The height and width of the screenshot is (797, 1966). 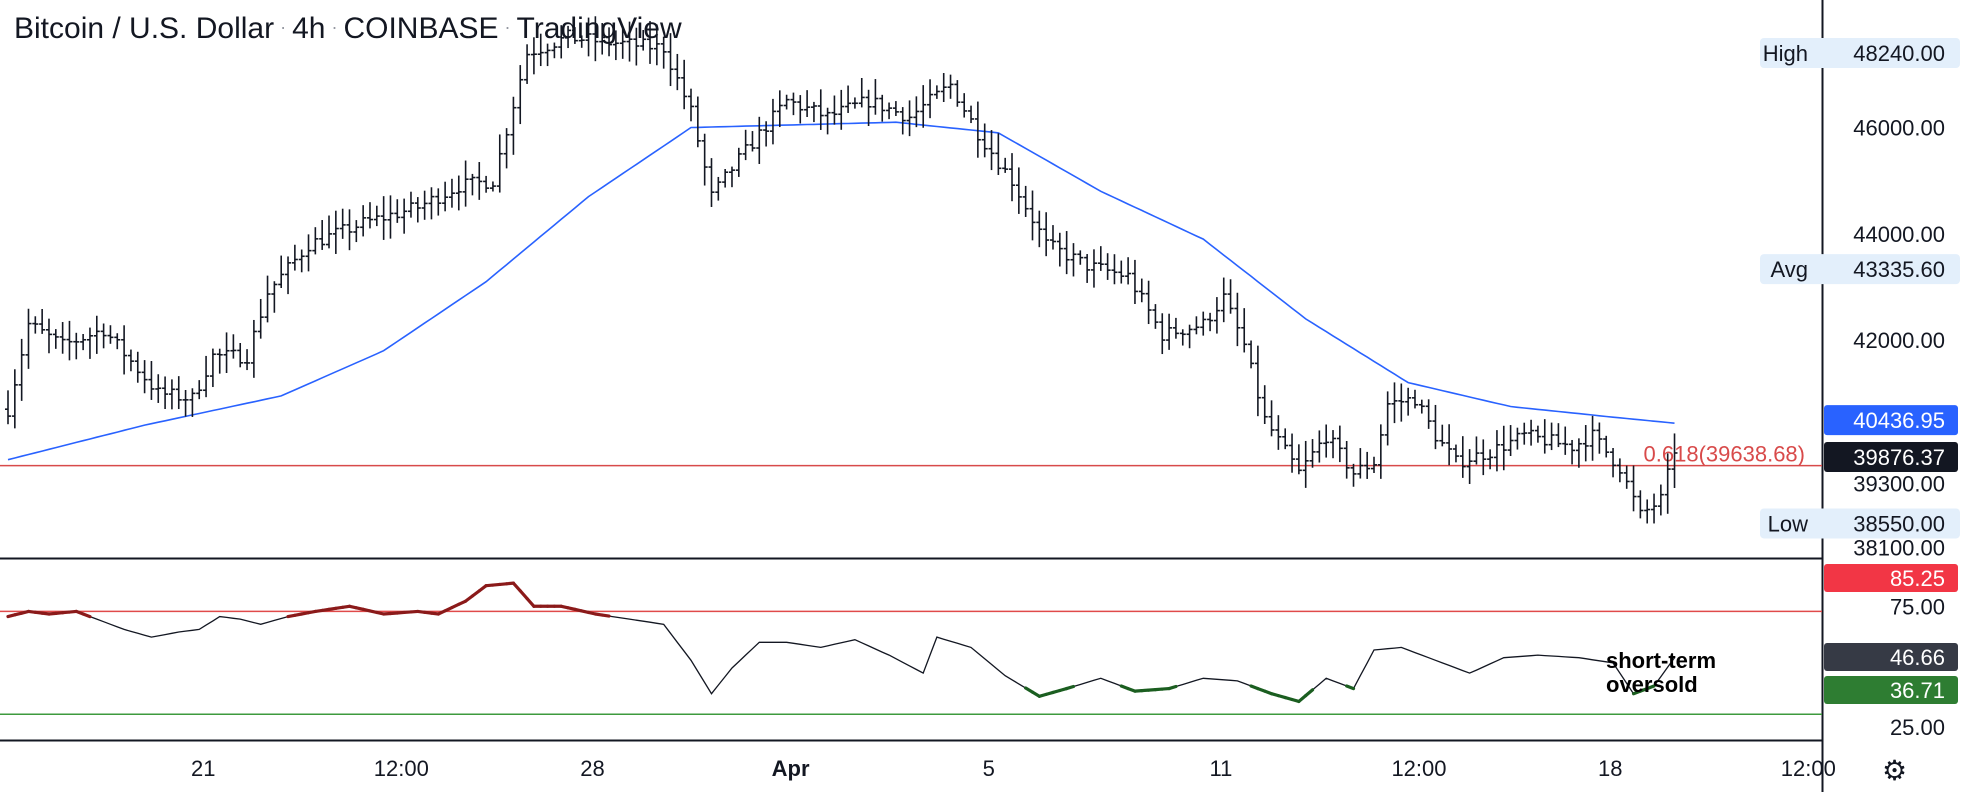 I want to click on price-tick-label: 44000.00, so click(x=1899, y=234).